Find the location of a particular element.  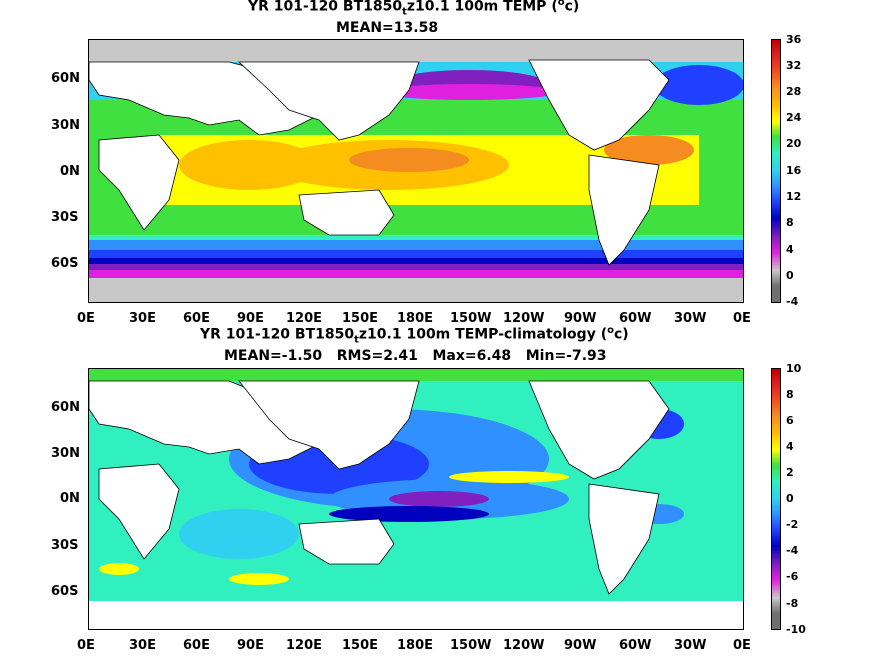

panel1-title-sub: t is located at coordinates (404, 12).